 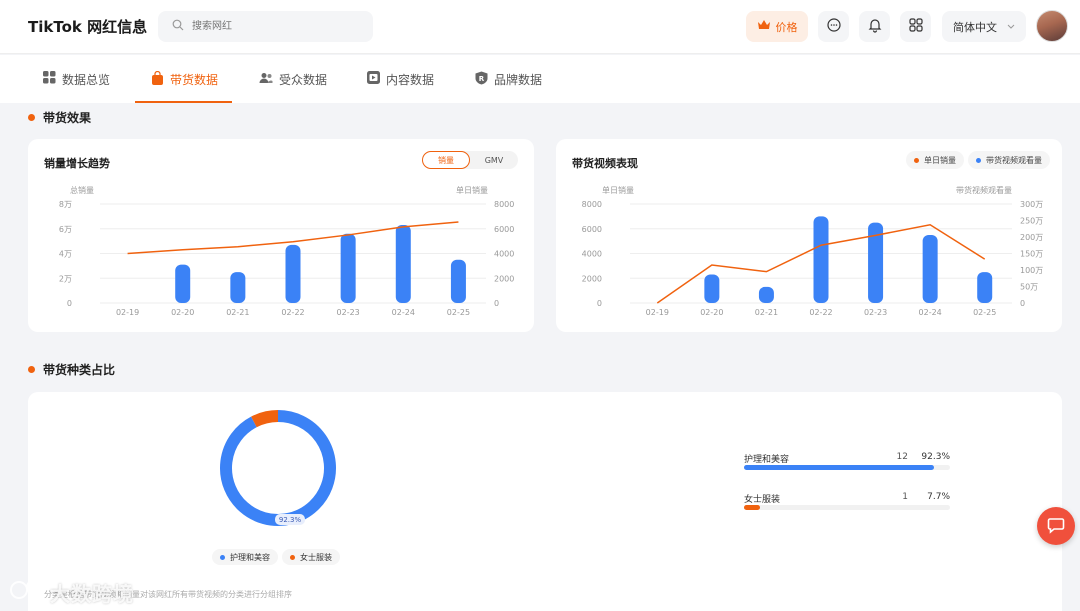 I want to click on legend-video-views: 带货视频观看量, so click(x=1009, y=160).